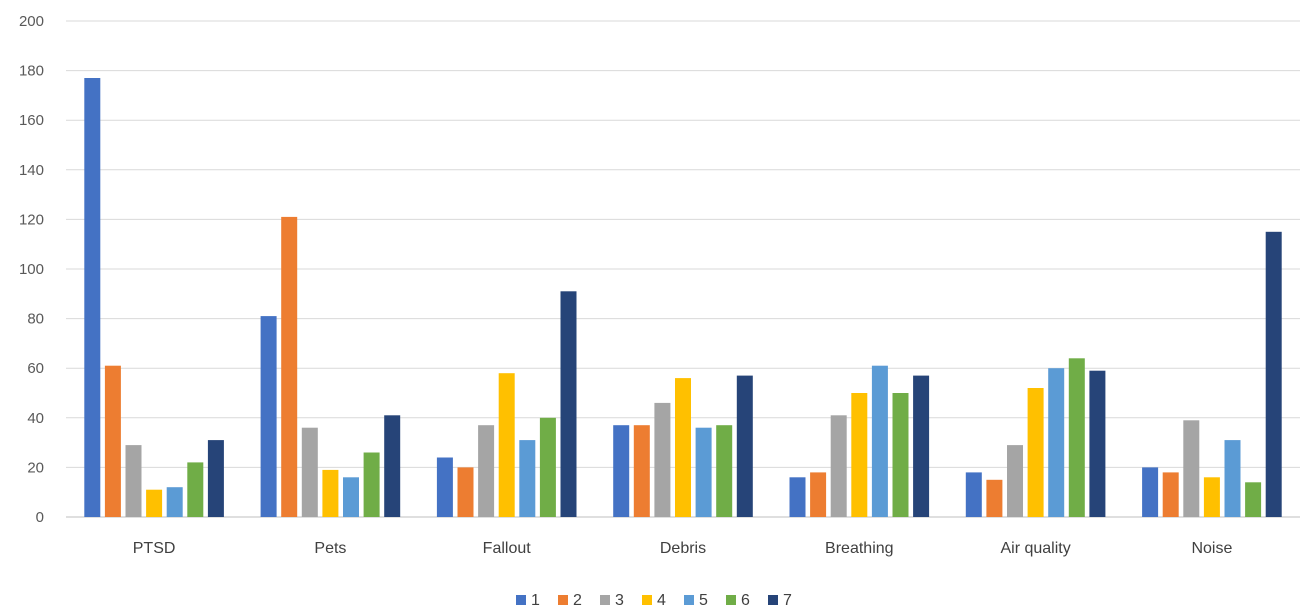 The width and height of the screenshot is (1305, 612). What do you see at coordinates (621, 471) in the screenshot?
I see `bar-series-1-debris` at bounding box center [621, 471].